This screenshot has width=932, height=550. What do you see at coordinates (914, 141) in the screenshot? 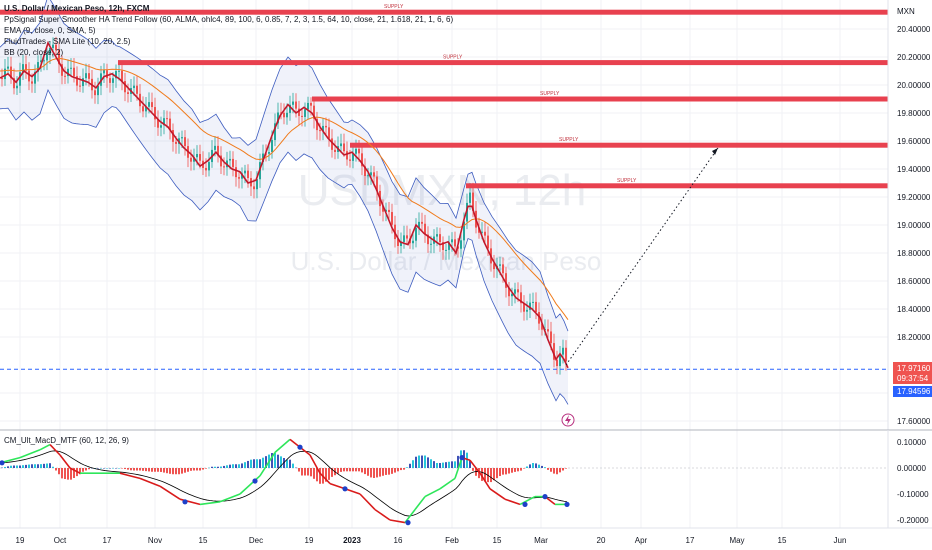
I see `price-tick-label: 19.60000` at bounding box center [914, 141].